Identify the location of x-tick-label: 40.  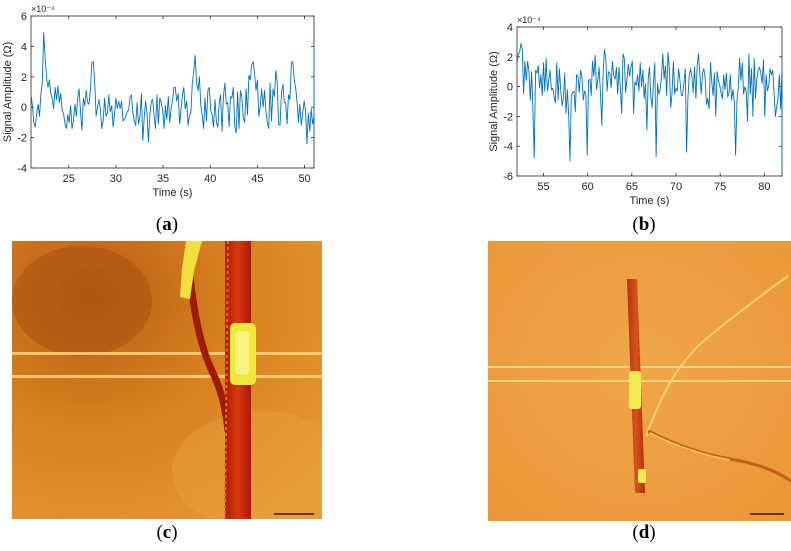
(210, 179).